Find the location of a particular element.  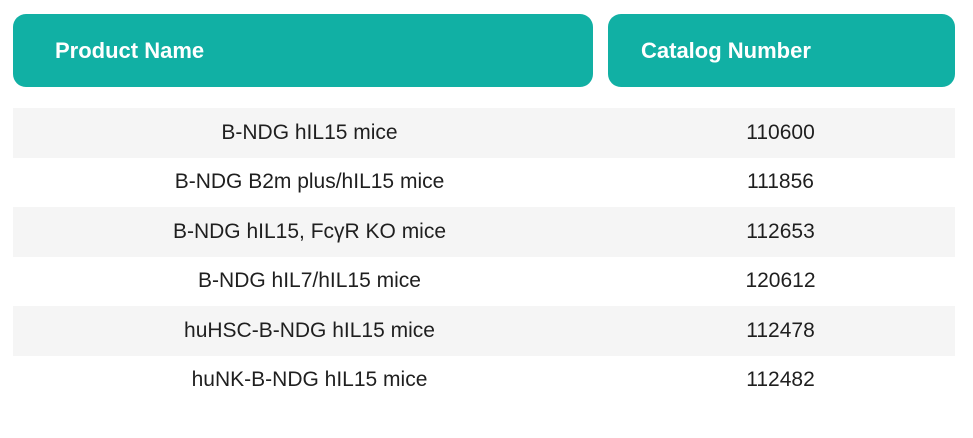

product-name-cell: huHSC-B-NDG hIL15 mice is located at coordinates (309, 330).